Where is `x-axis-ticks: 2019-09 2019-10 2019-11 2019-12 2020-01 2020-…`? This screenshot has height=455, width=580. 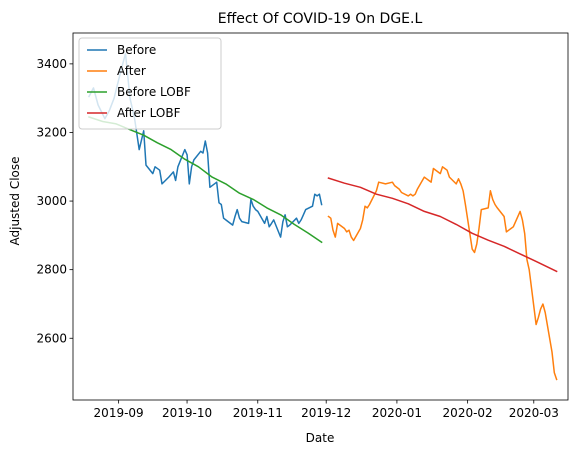
x-axis-ticks: 2019-09 2019-10 2019-11 2019-12 2020-01 2020-… is located at coordinates (326, 410).